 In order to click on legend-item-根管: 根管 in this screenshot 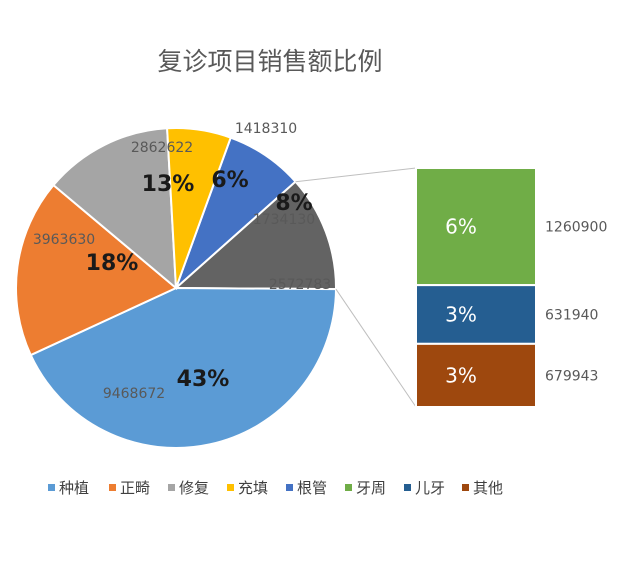, I will do `click(306, 488)`.